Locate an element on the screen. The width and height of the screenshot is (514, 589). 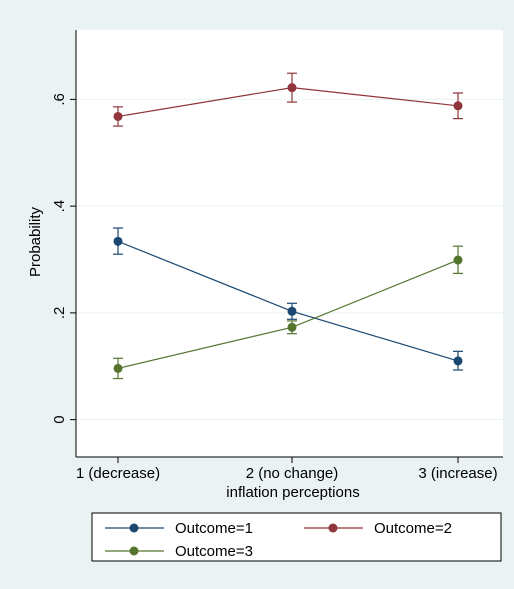
y-tick-label: 0 is located at coordinates (59, 419).